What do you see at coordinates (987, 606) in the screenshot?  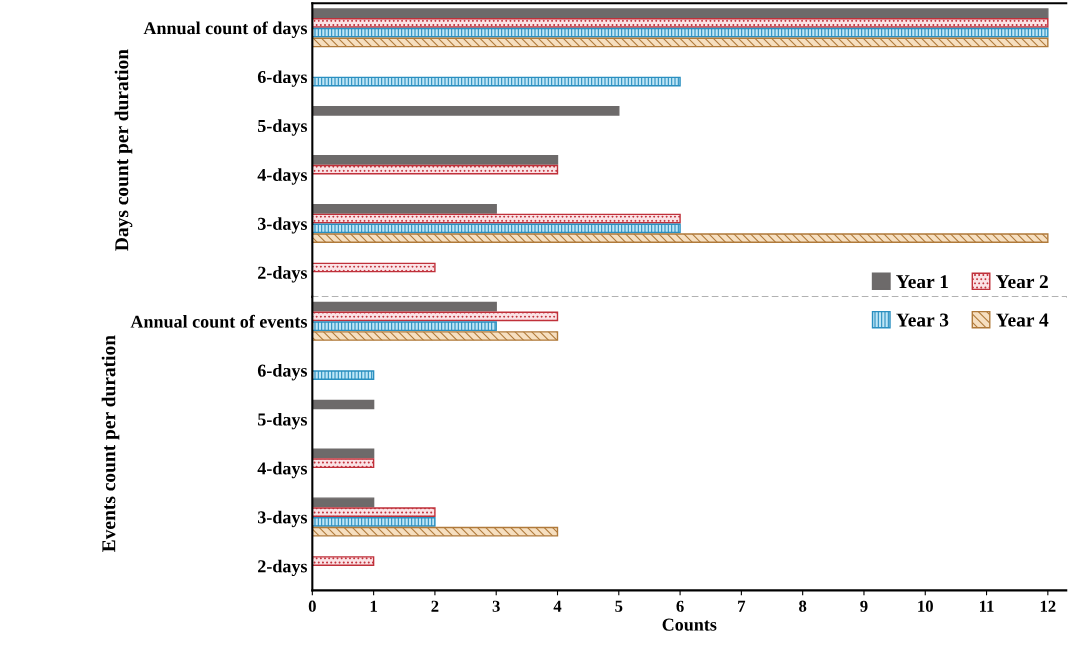 I see `x-tick-label: 11` at bounding box center [987, 606].